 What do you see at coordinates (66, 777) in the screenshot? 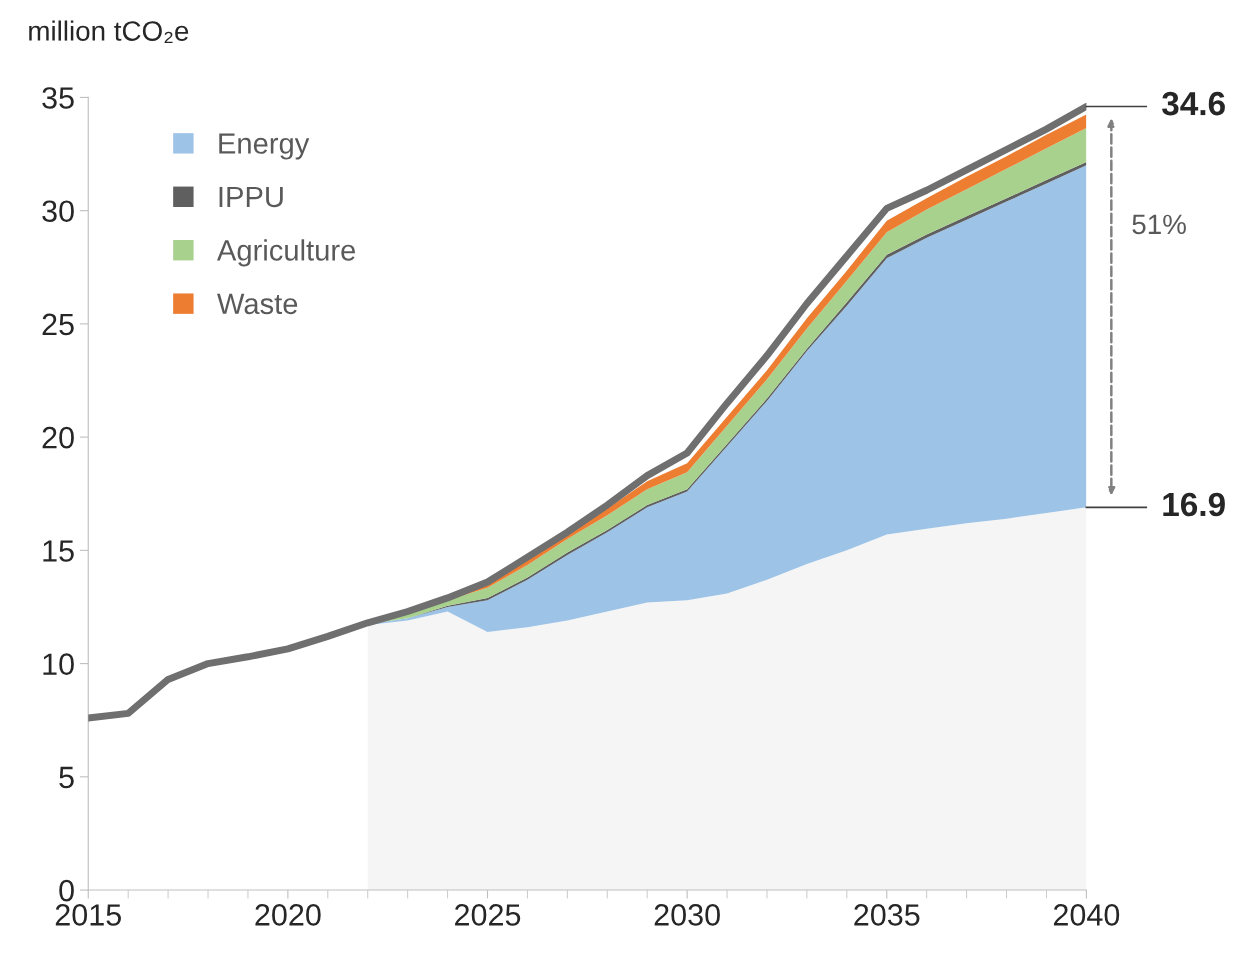
I see `y-tick-label: 5` at bounding box center [66, 777].